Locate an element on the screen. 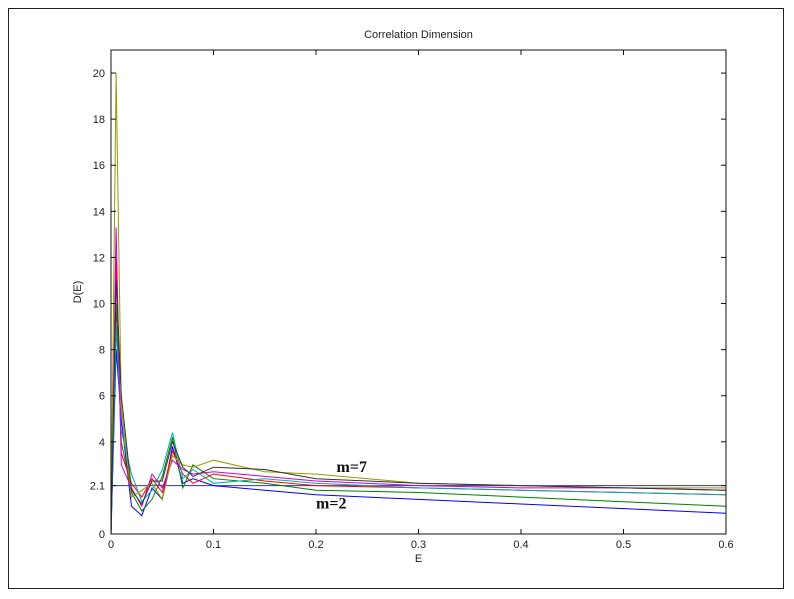 This screenshot has width=794, height=599. annotation-m7: m=7 is located at coordinates (352, 467).